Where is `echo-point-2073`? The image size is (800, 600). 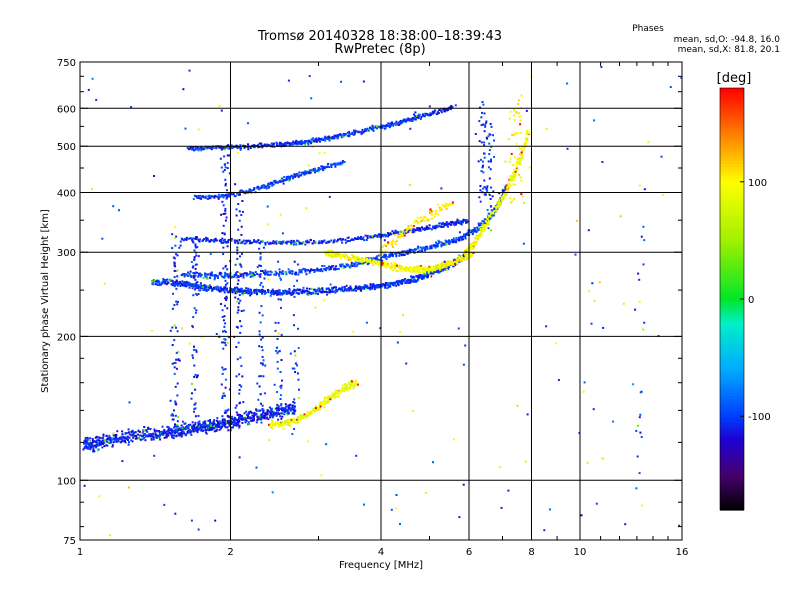
echo-point-2073 is located at coordinates (396, 253).